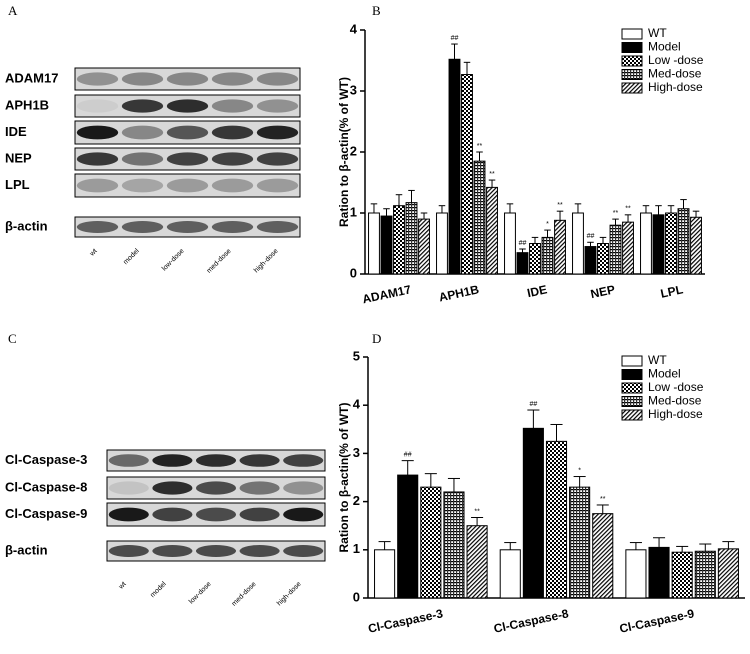 This screenshot has height=654, width=750. I want to click on legend-label: Low -dose, so click(676, 60).